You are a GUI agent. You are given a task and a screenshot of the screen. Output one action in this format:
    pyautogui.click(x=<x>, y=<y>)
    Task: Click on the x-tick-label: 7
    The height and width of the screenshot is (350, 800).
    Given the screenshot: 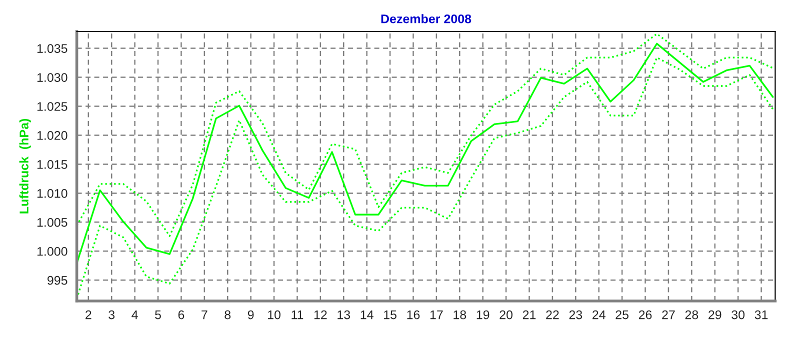 What is the action you would take?
    pyautogui.click(x=205, y=315)
    